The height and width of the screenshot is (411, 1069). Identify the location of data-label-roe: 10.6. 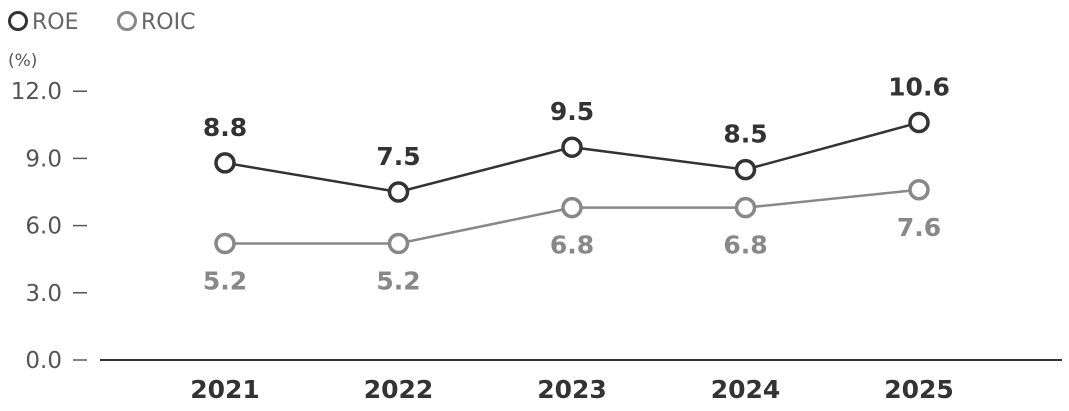
(919, 87).